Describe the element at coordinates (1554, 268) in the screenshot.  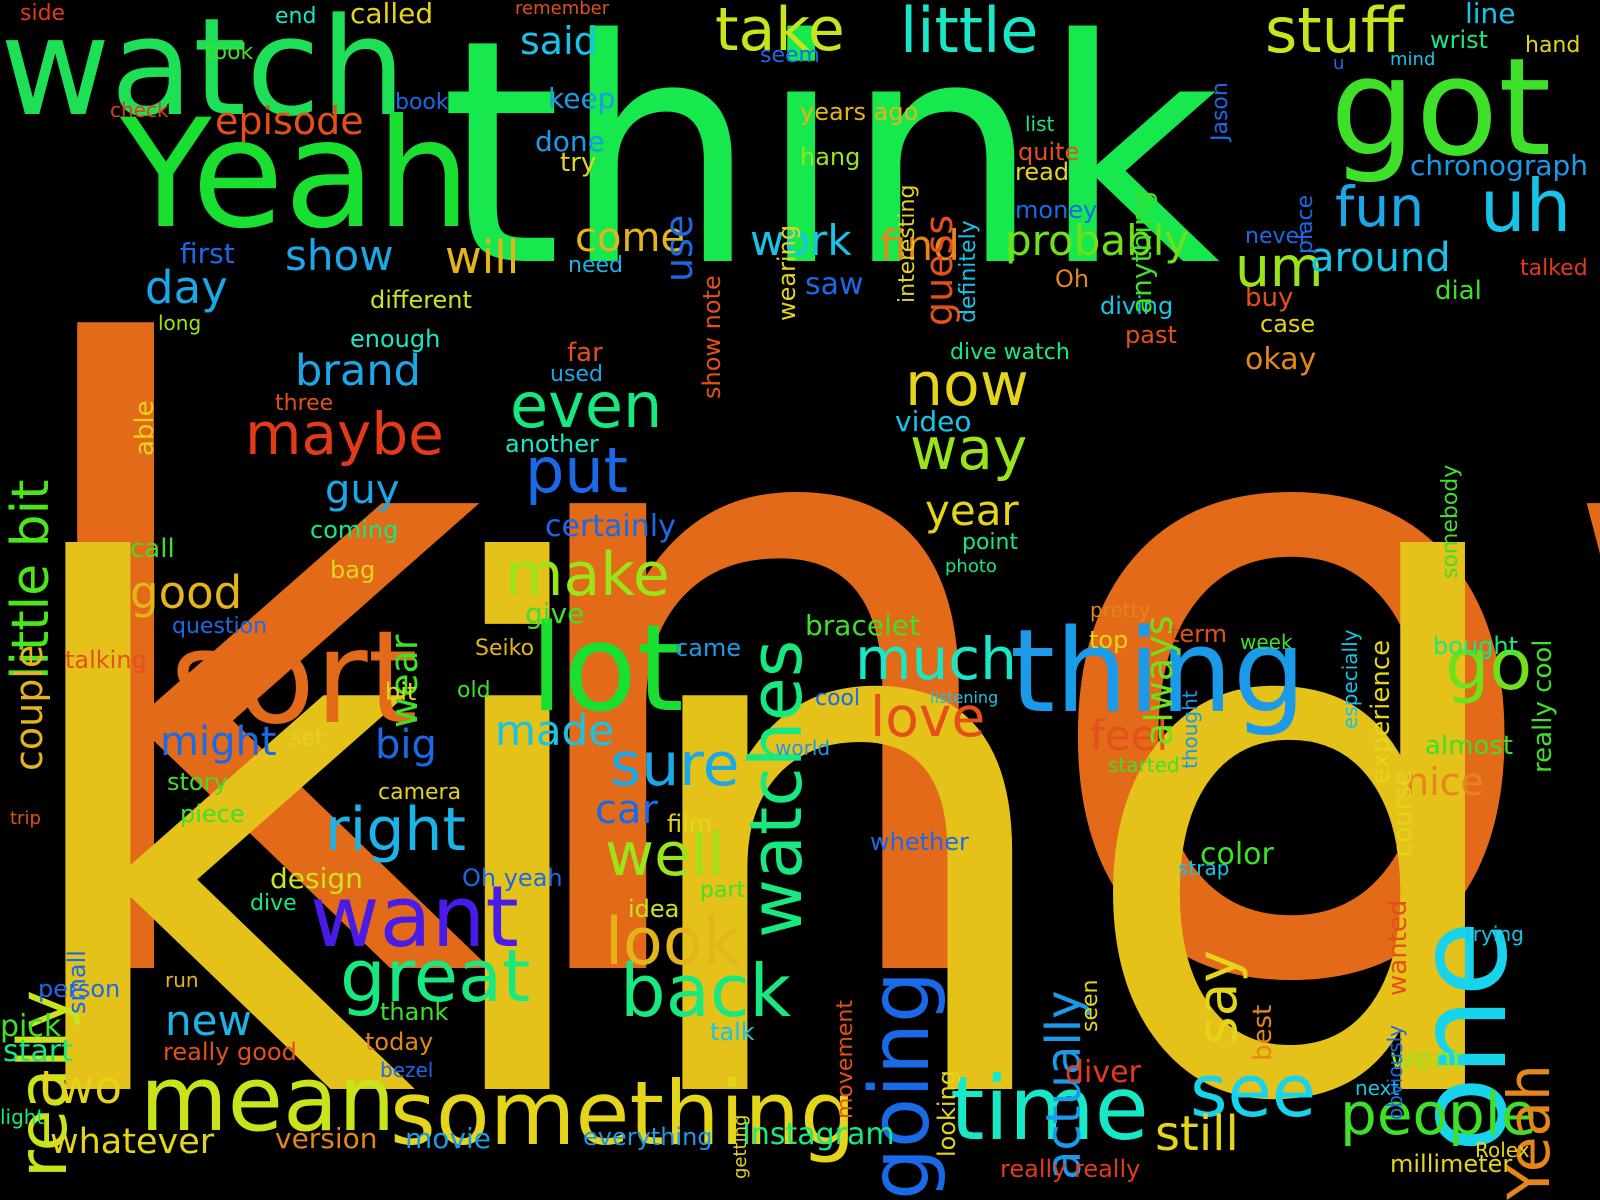
I see `cloud-word: talked` at that location.